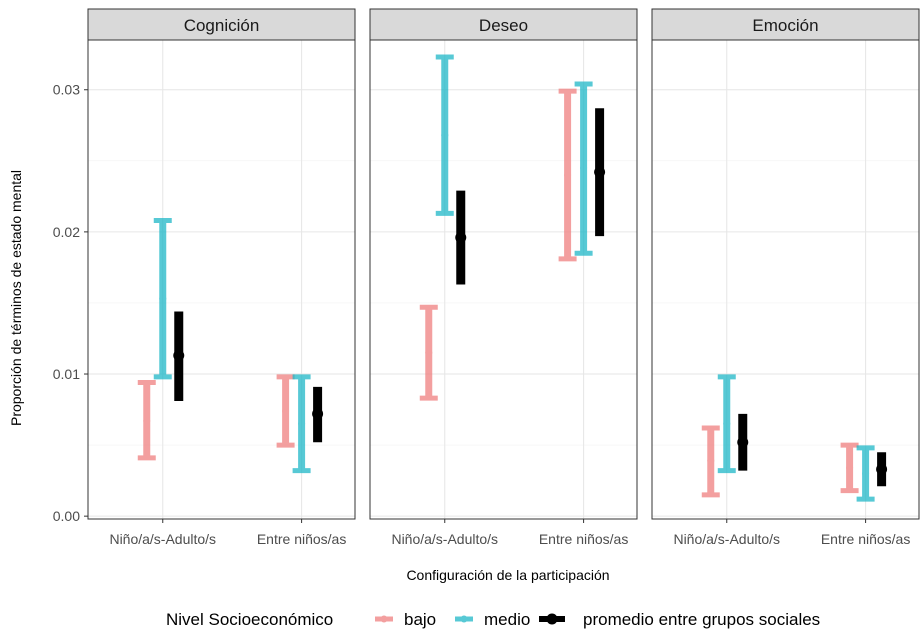 The width and height of the screenshot is (923, 641). Describe the element at coordinates (70, 303) in the screenshot. I see `y-axis: 0.00 0.01 0.02 0.03` at that location.